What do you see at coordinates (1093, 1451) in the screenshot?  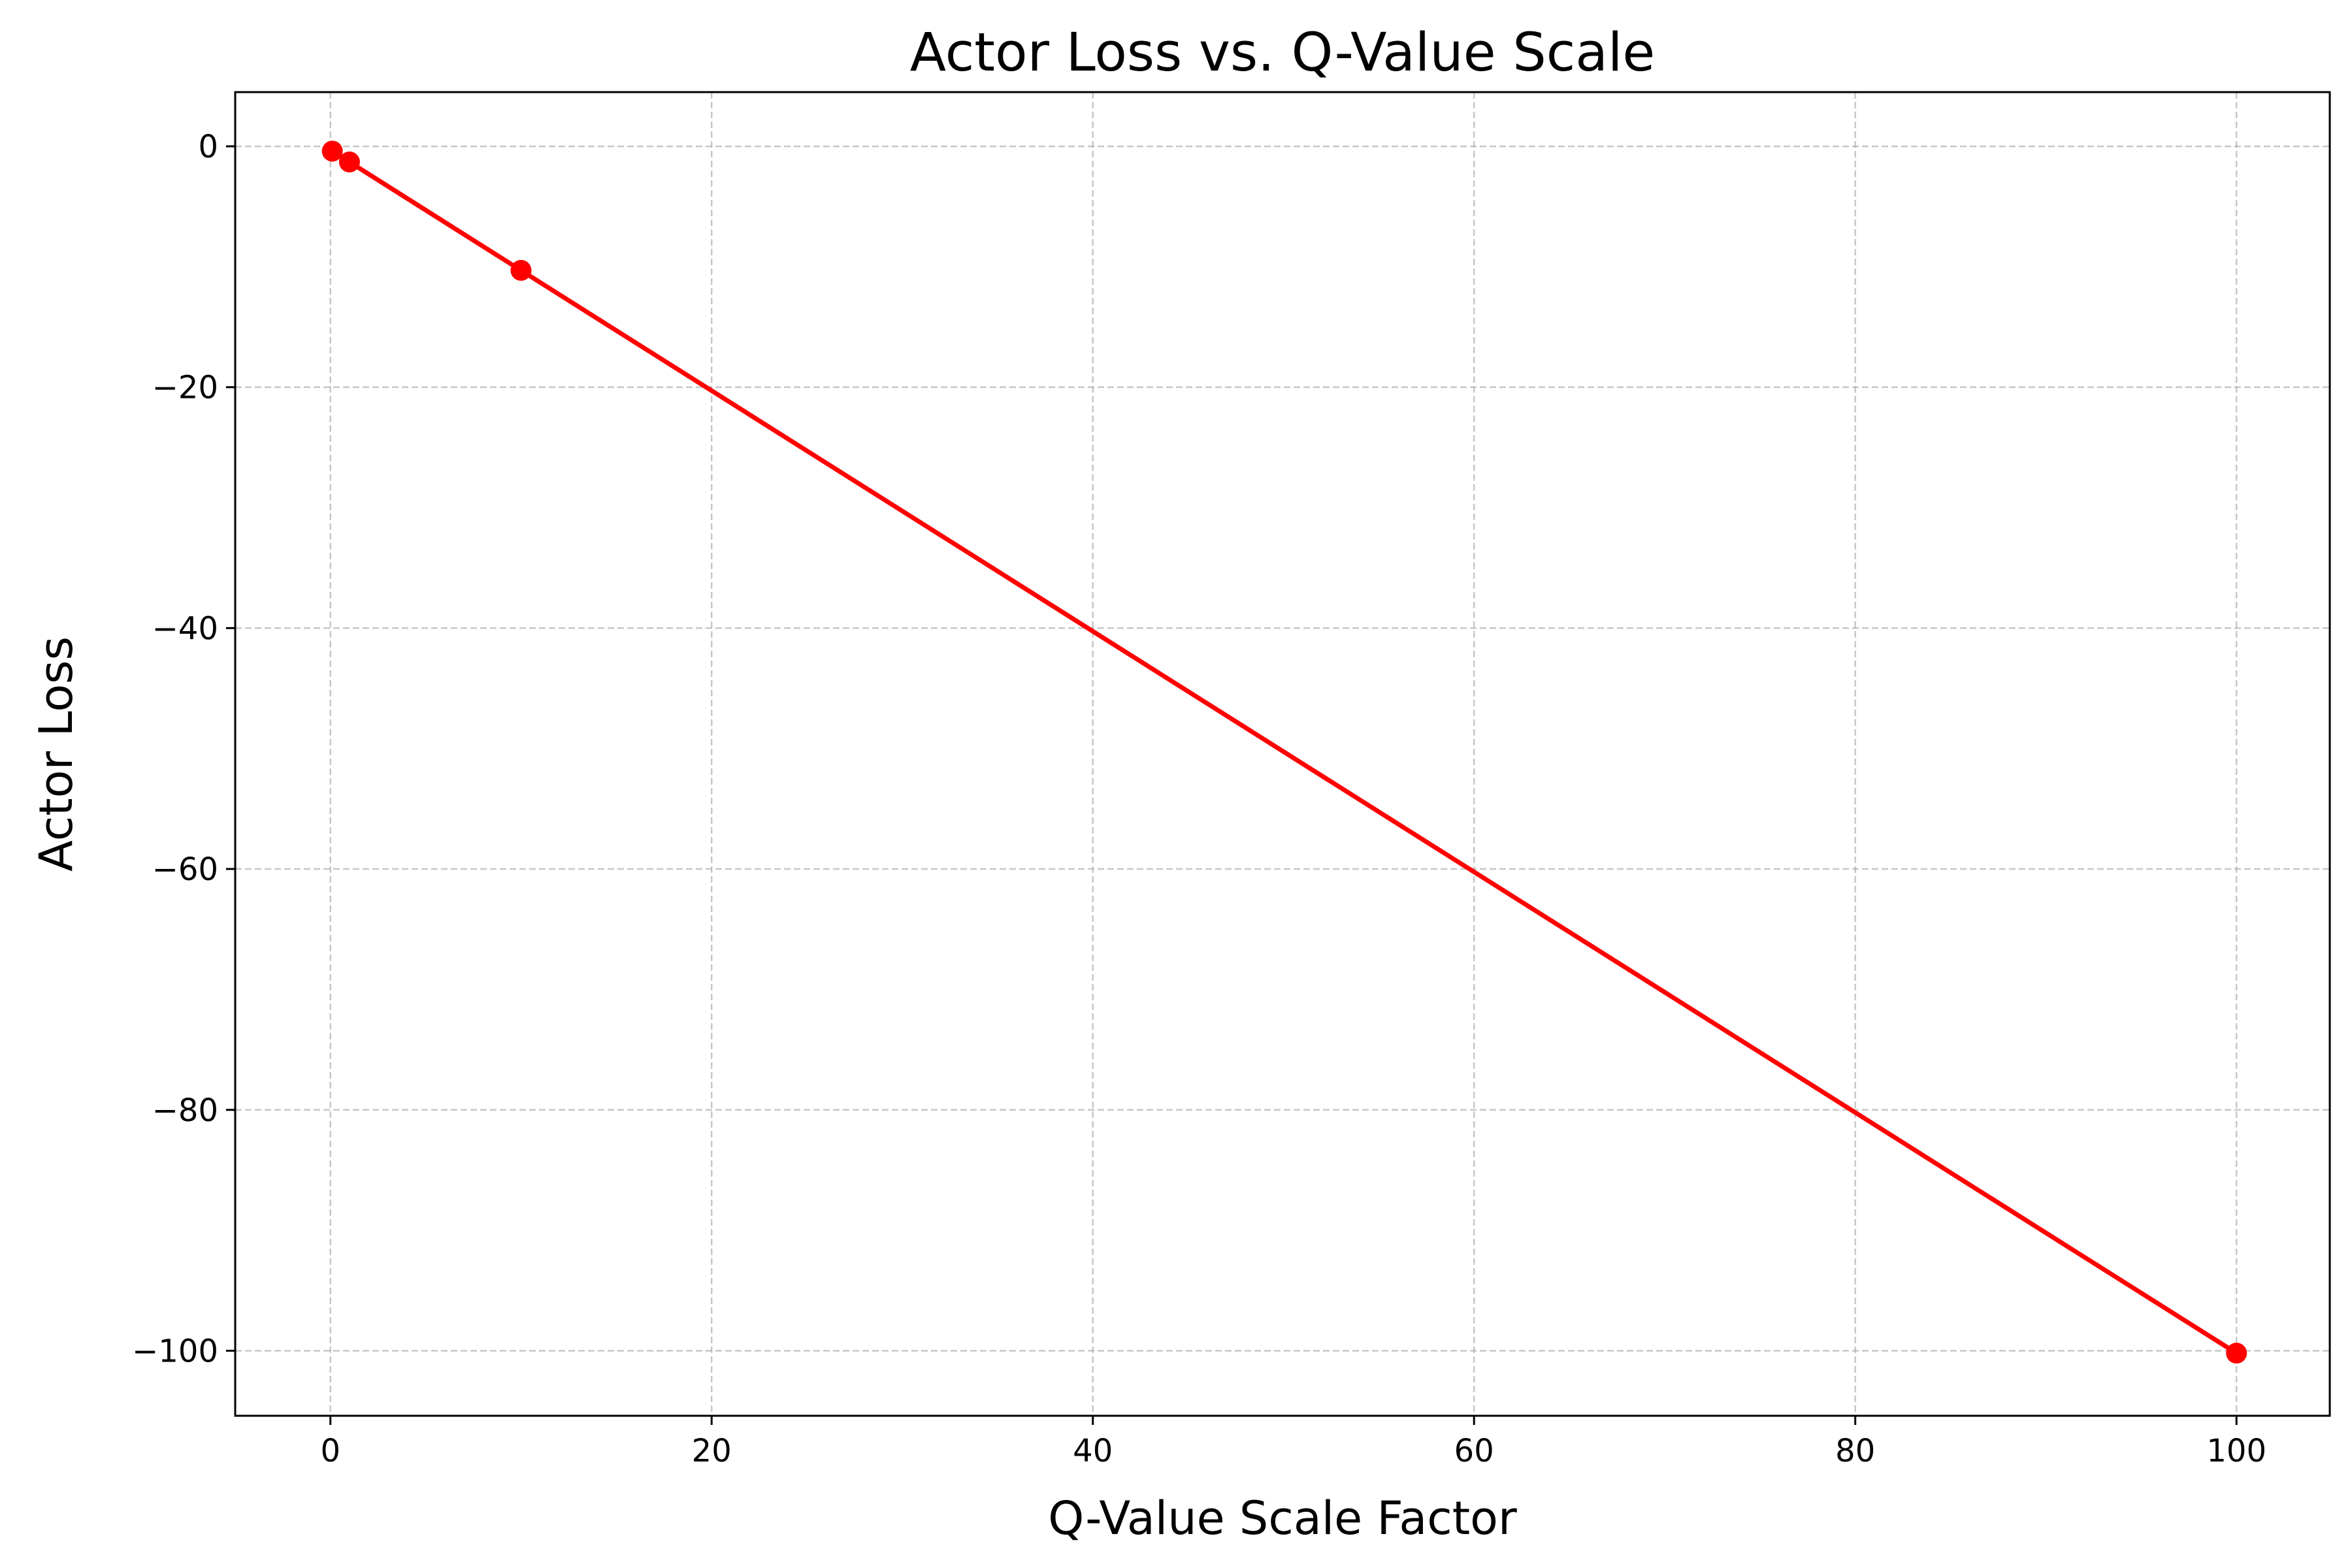 I see `x-tick-label: 40` at bounding box center [1093, 1451].